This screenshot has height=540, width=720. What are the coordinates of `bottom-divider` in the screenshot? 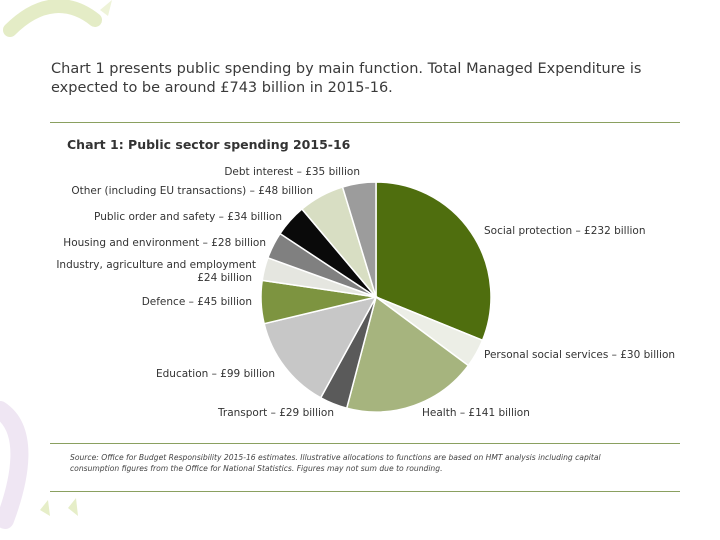 It's located at (365, 491).